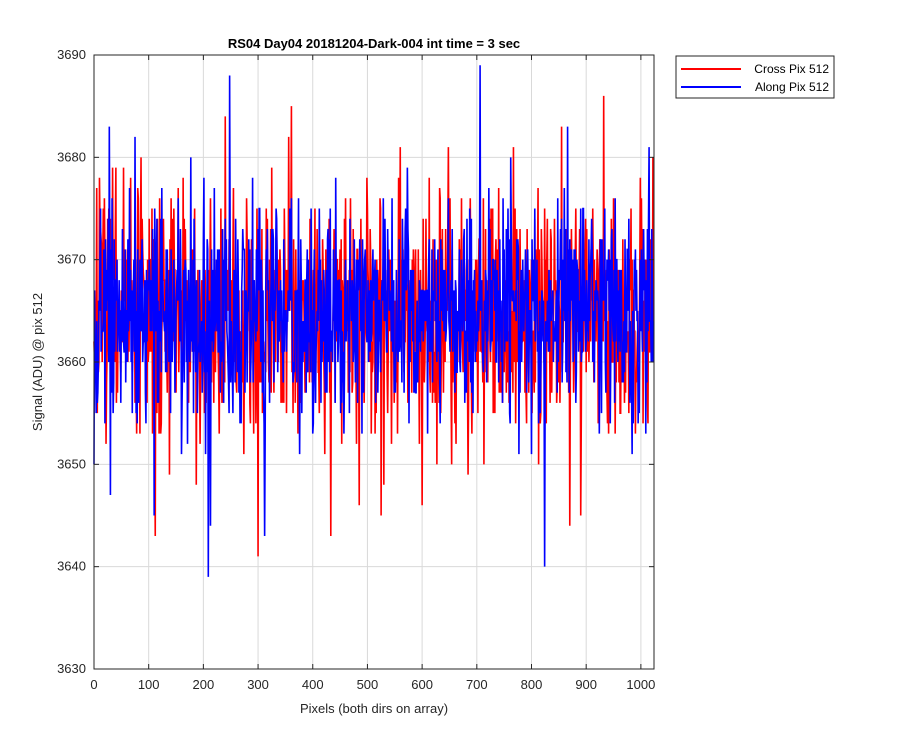 The height and width of the screenshot is (750, 900). Describe the element at coordinates (71, 259) in the screenshot. I see `y-tick-label: 3670` at that location.